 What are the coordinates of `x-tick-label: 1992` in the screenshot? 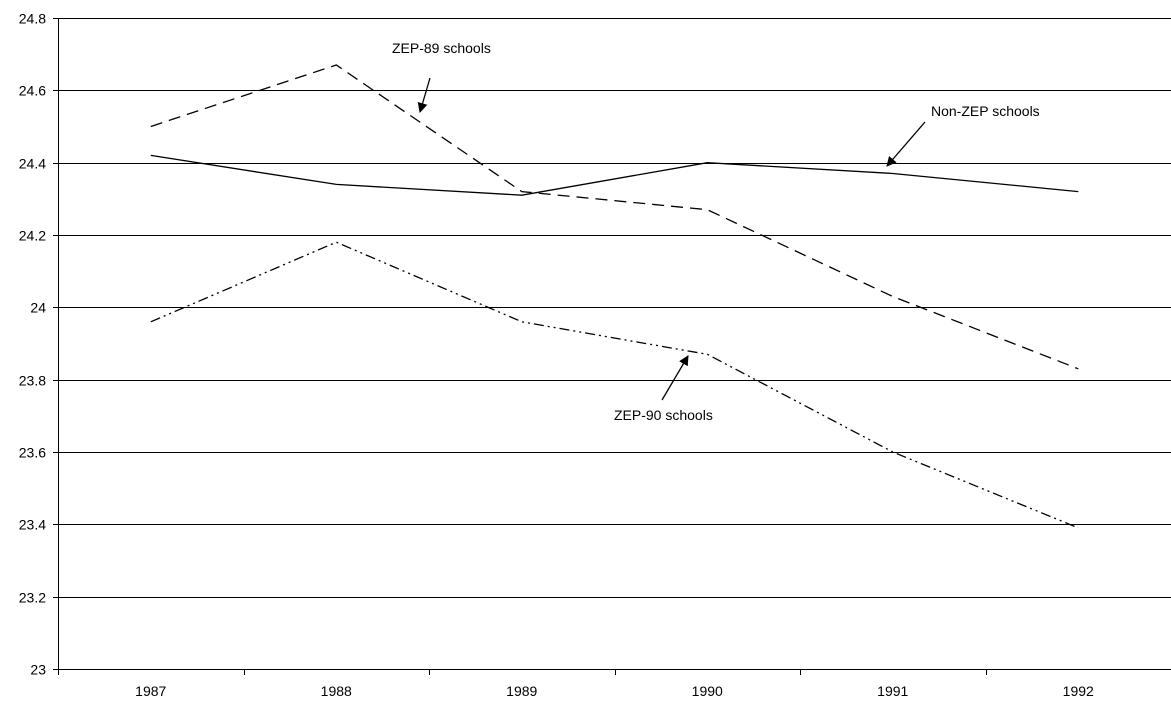 It's located at (1078, 691).